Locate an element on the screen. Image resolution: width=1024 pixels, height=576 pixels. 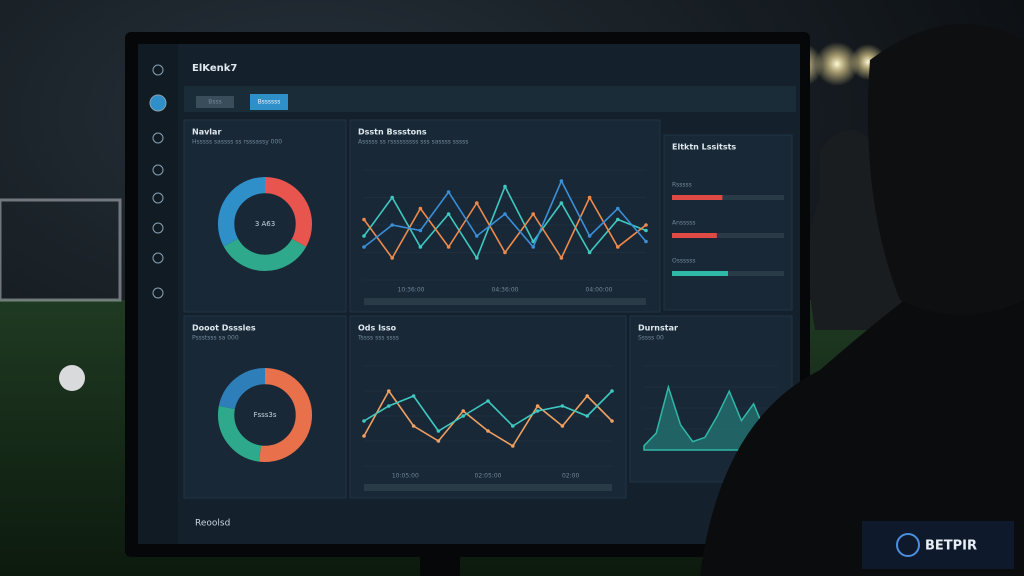
panel-subtitle: Hsssss sassss ss rsssassy 000 is located at coordinates (237, 142).